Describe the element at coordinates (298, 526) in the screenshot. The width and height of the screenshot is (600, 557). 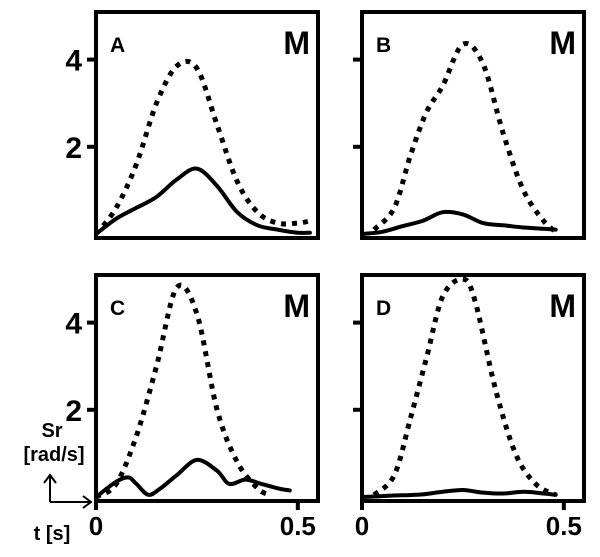
I see `panel-c-xtick-label-0.5: 0.5` at that location.